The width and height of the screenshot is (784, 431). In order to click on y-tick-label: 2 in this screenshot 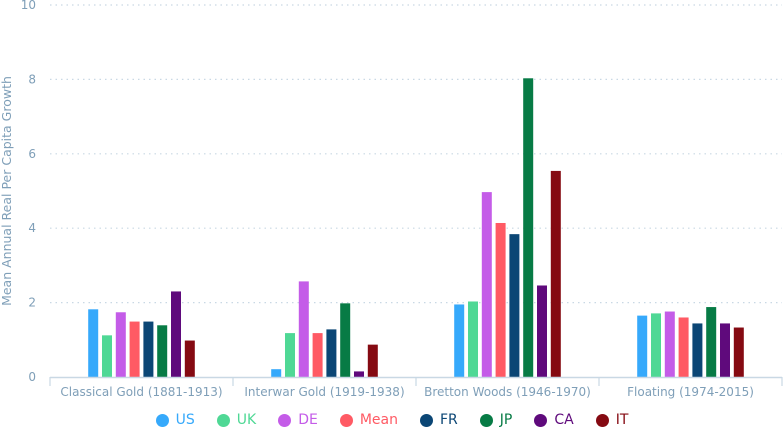, I will do `click(32, 303)`.